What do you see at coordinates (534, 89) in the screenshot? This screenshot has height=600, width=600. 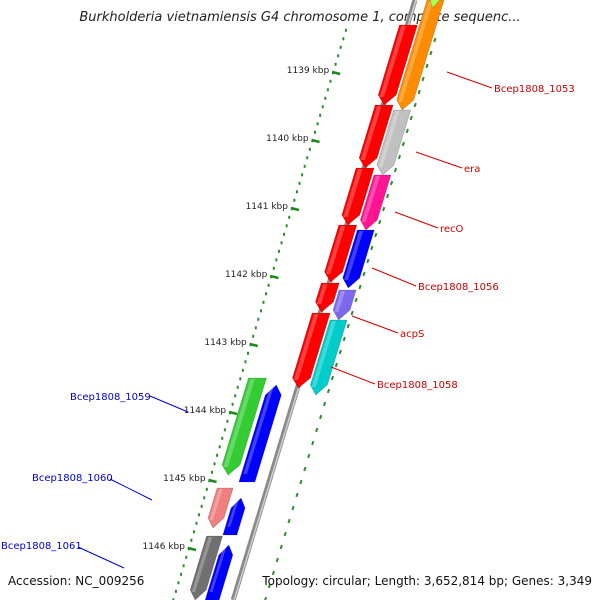 I see `svg-text: Bcep1808_1053` at bounding box center [534, 89].